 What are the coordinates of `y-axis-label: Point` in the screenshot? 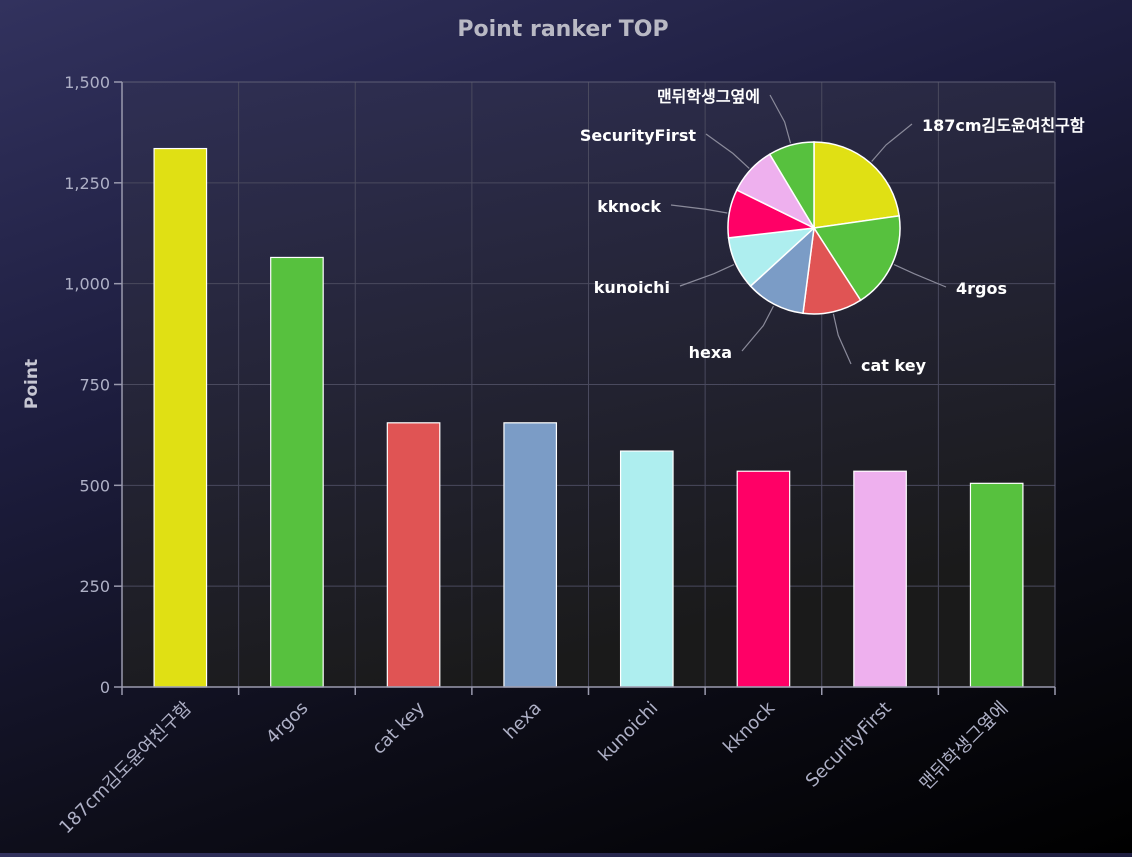 It's located at (32, 384).